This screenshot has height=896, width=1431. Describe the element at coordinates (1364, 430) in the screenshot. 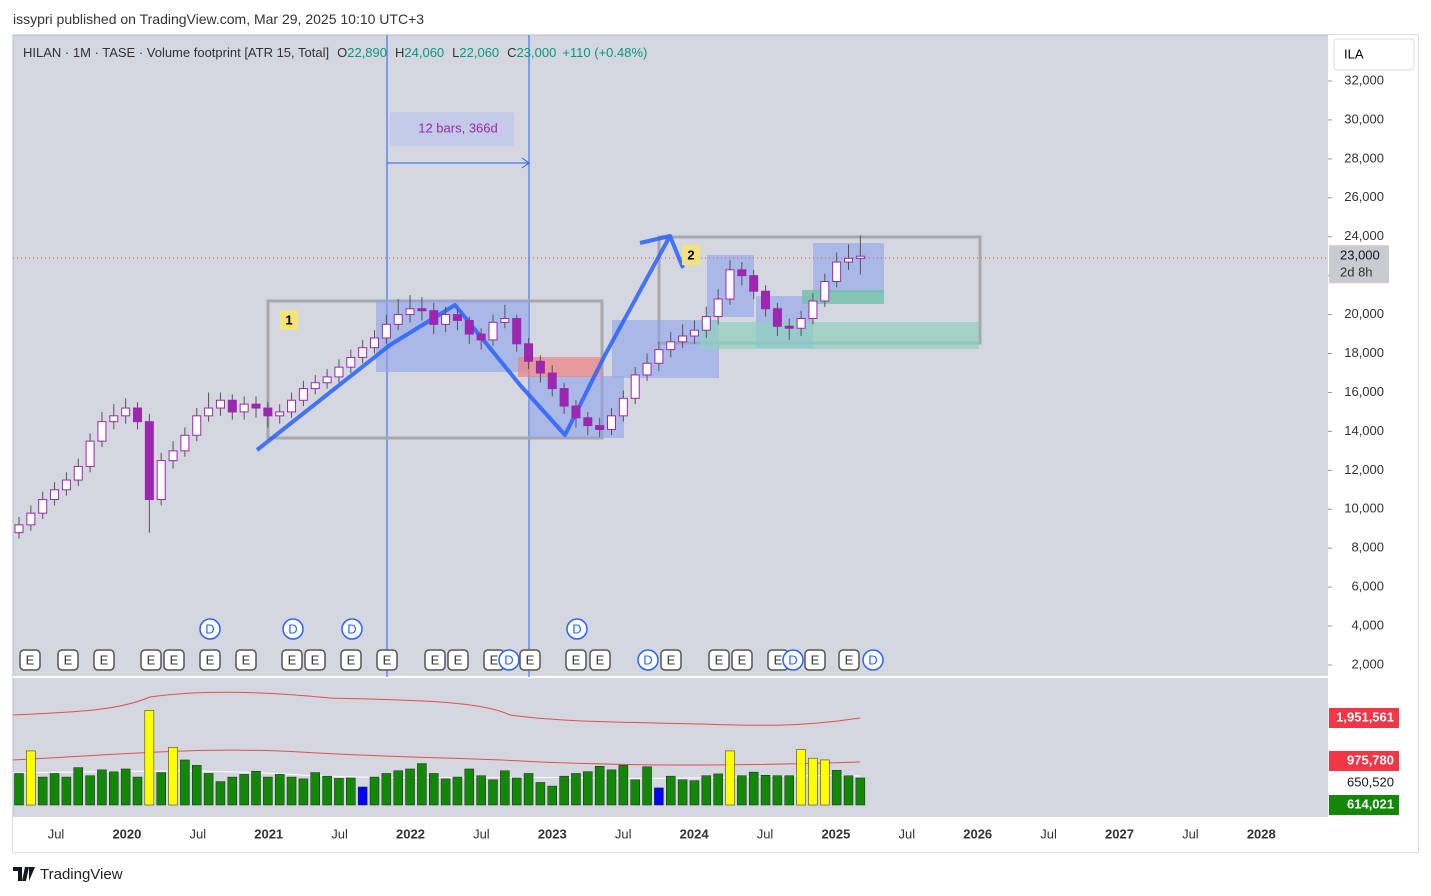

I see `price-tick-label: 14,000` at that location.